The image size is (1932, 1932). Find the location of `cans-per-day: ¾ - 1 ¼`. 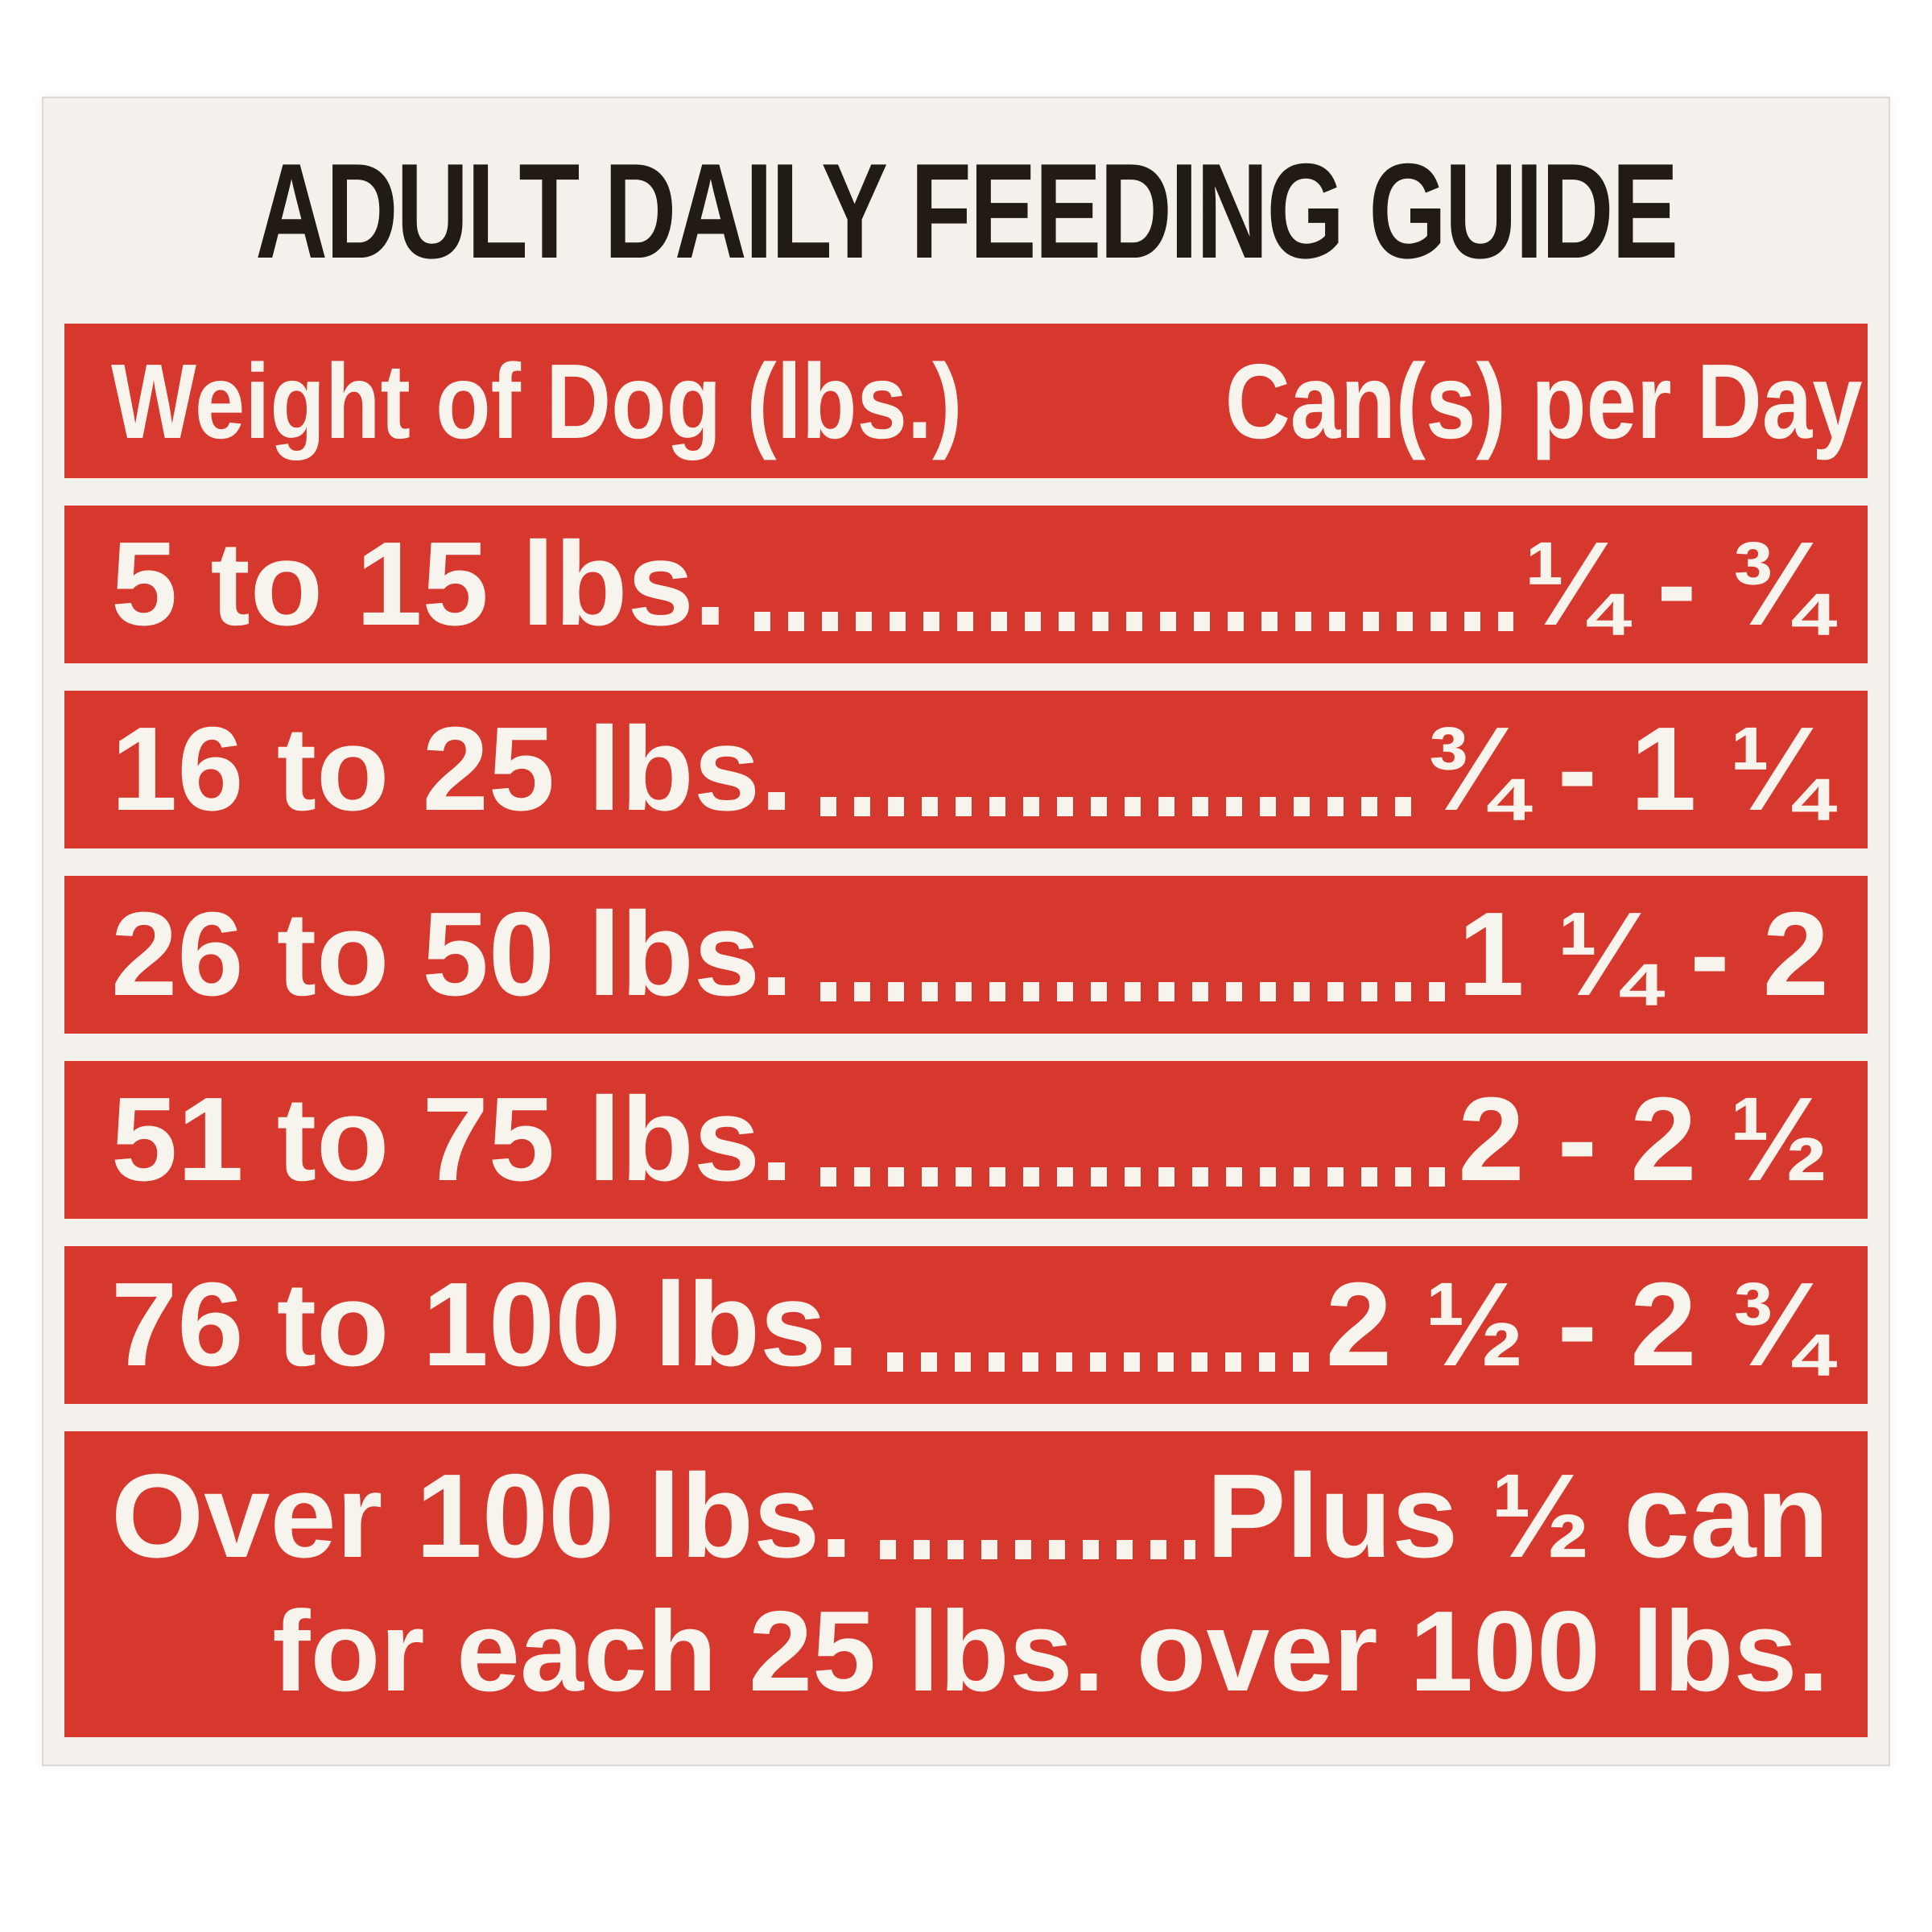

cans-per-day: ¾ - 1 ¼ is located at coordinates (1627, 769).